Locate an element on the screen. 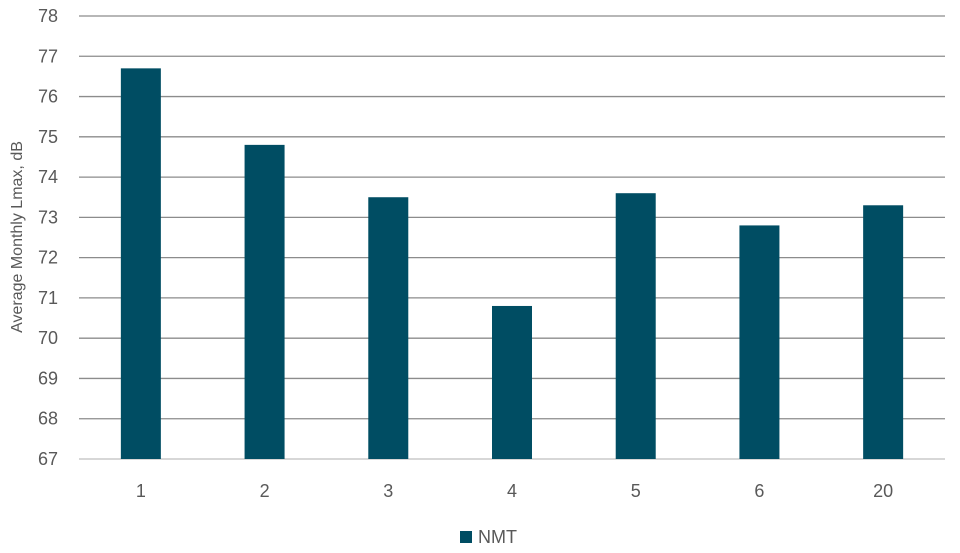  y-tick-label: 69 is located at coordinates (48, 378).